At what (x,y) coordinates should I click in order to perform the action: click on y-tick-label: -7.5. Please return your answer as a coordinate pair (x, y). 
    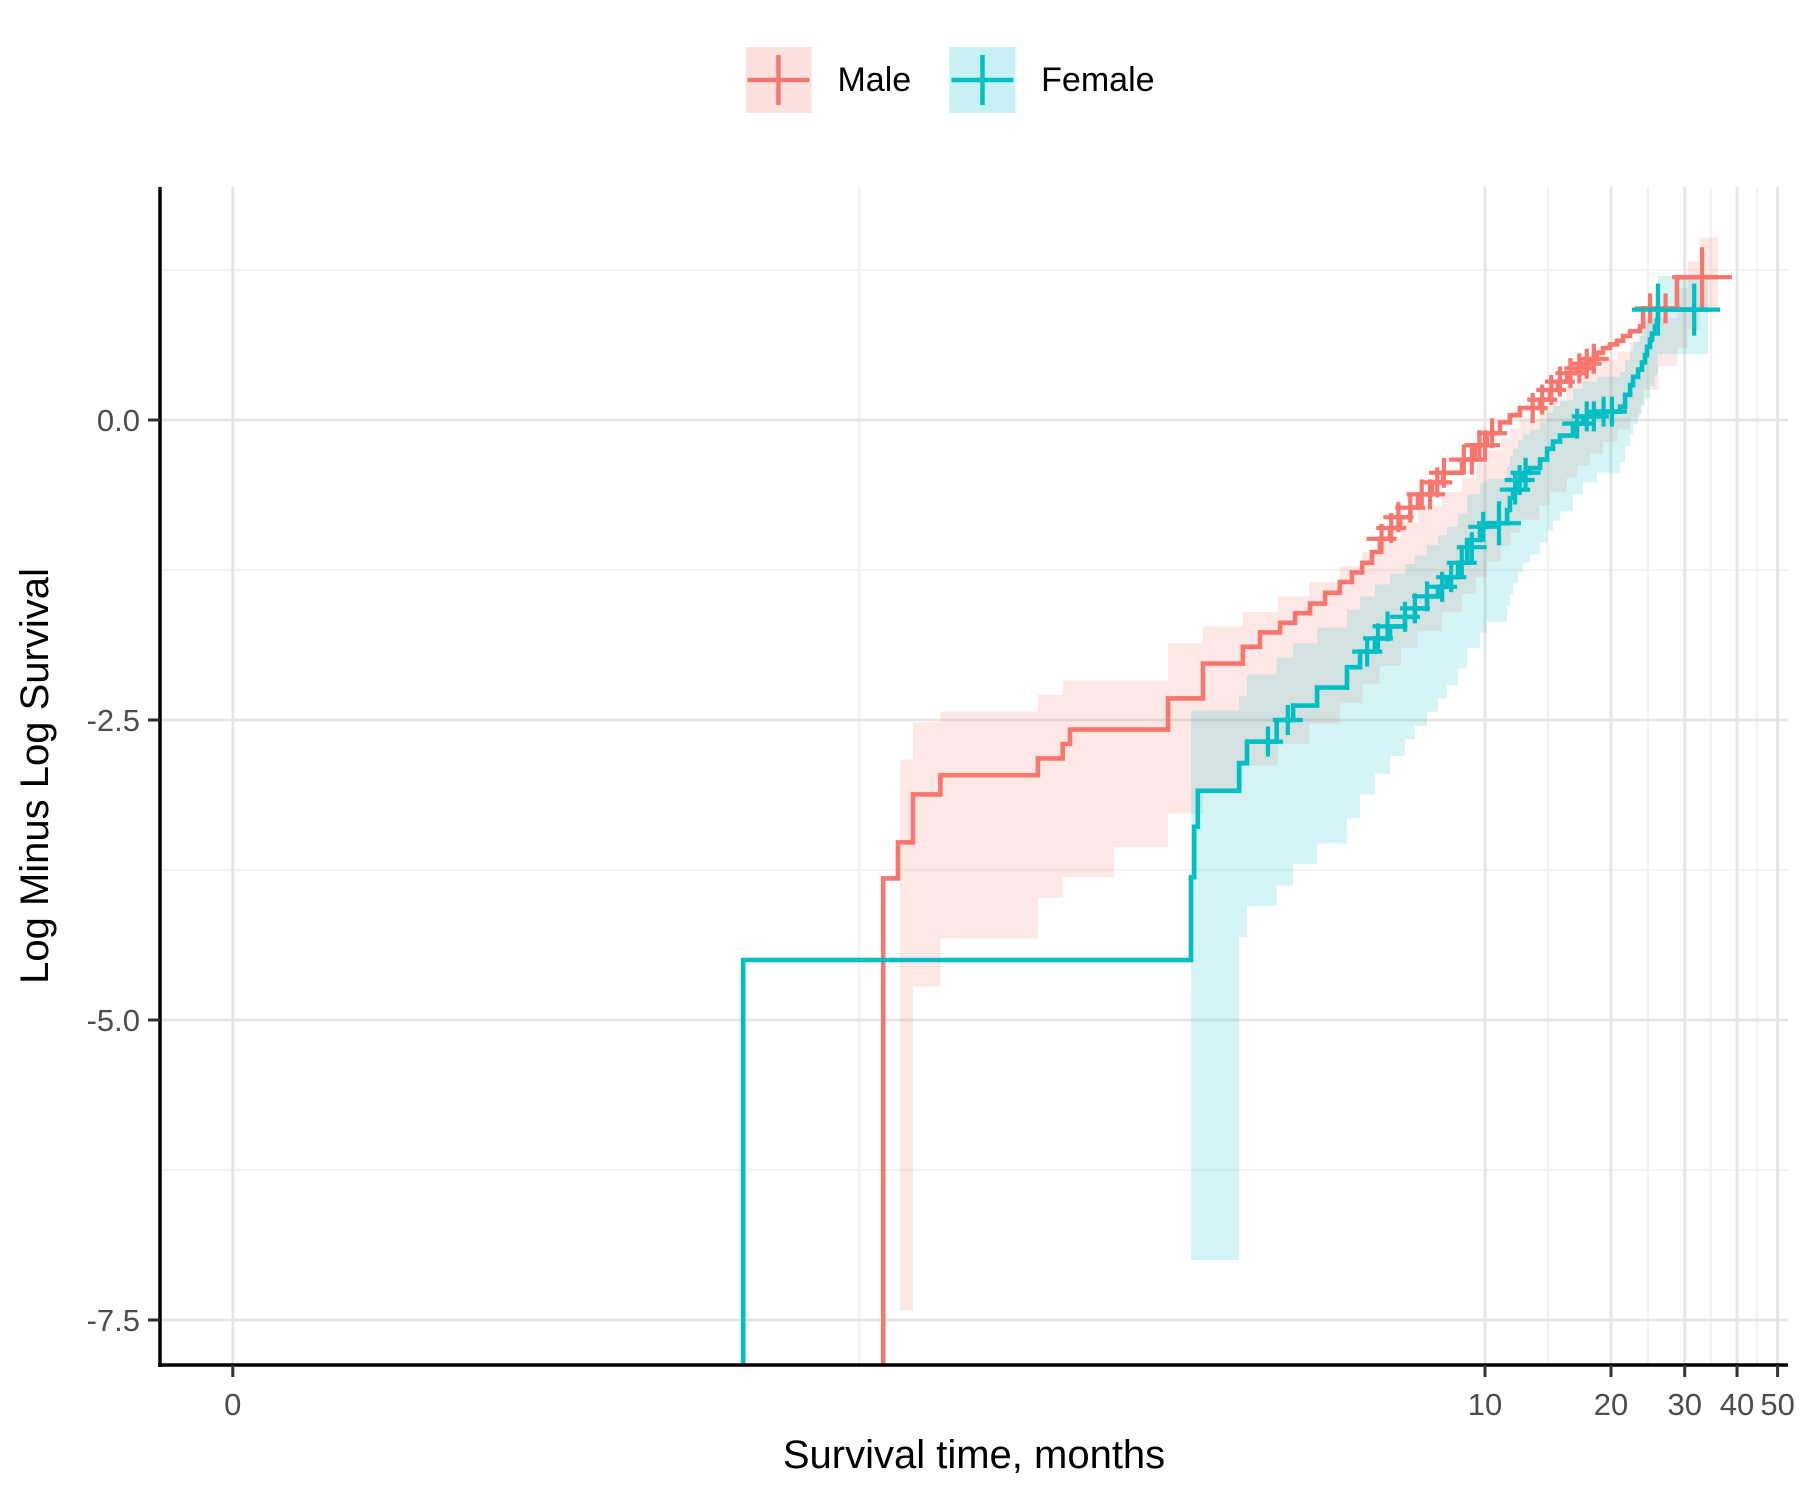
    Looking at the image, I should click on (113, 1320).